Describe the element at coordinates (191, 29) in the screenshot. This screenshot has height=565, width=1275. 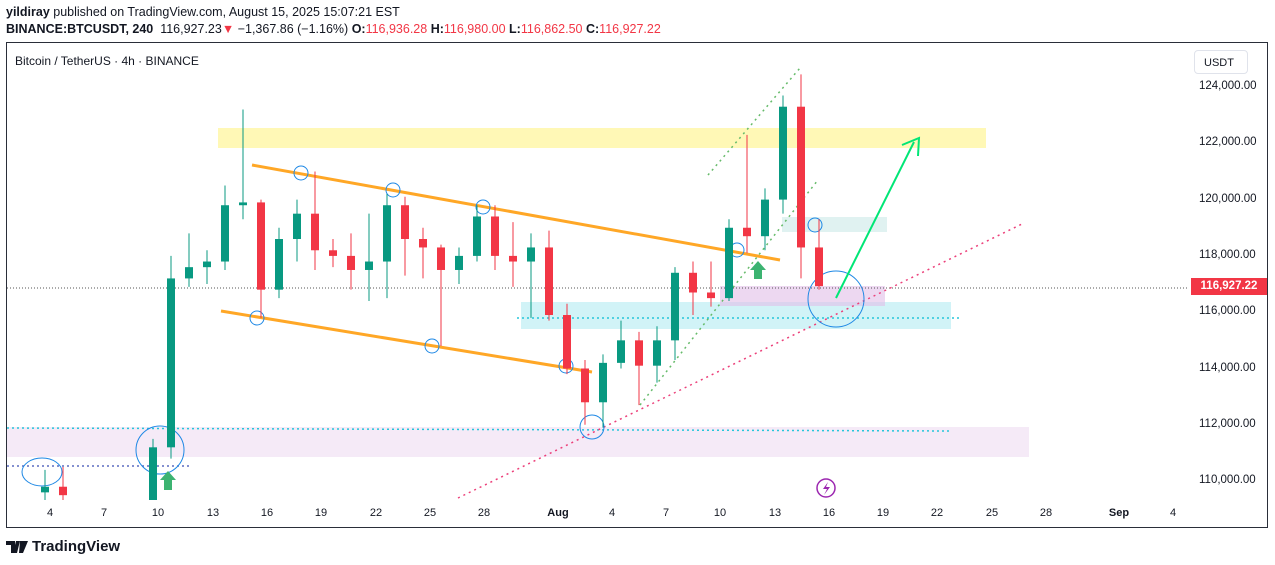
I see `last-price: 116,927.23` at that location.